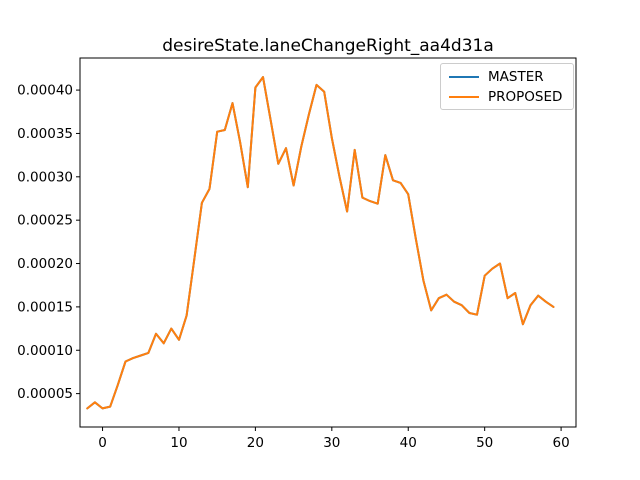 This screenshot has width=640, height=480. What do you see at coordinates (45, 307) in the screenshot?
I see `y-tick-label: 0.00015` at bounding box center [45, 307].